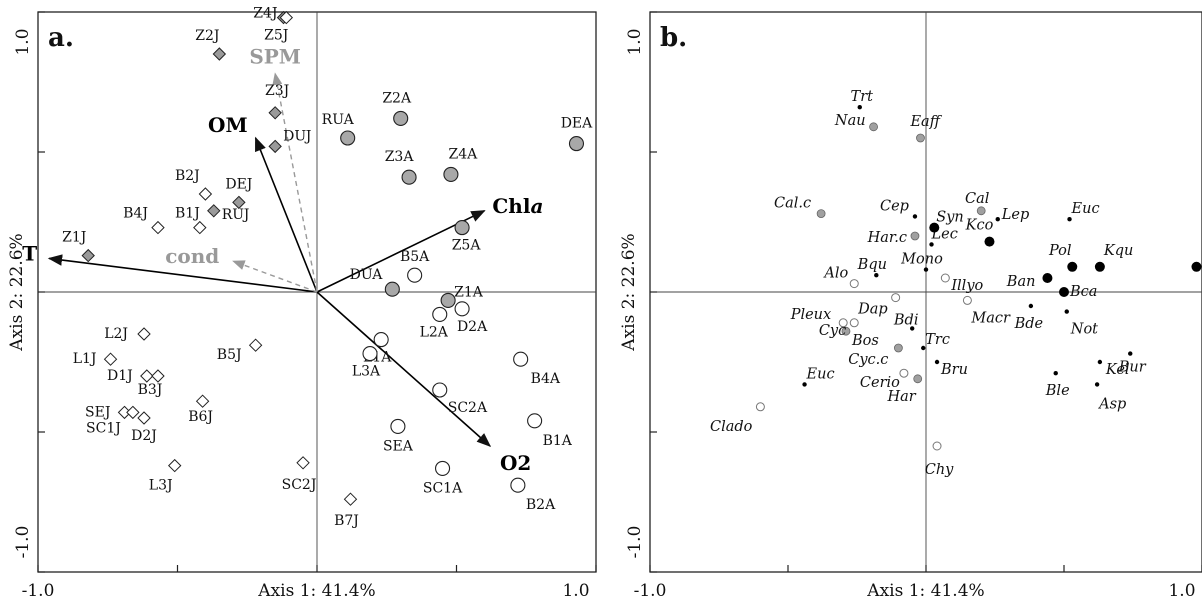  What do you see at coordinates (398, 446) in the screenshot?
I see `point-label-sea: SEA` at bounding box center [398, 446].